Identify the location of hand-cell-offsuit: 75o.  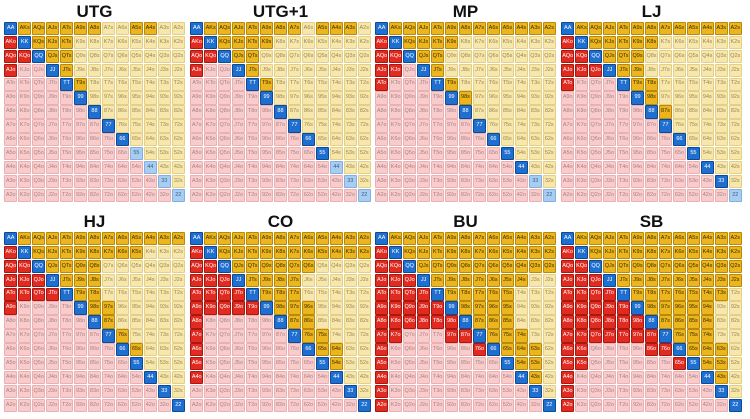
(108, 363).